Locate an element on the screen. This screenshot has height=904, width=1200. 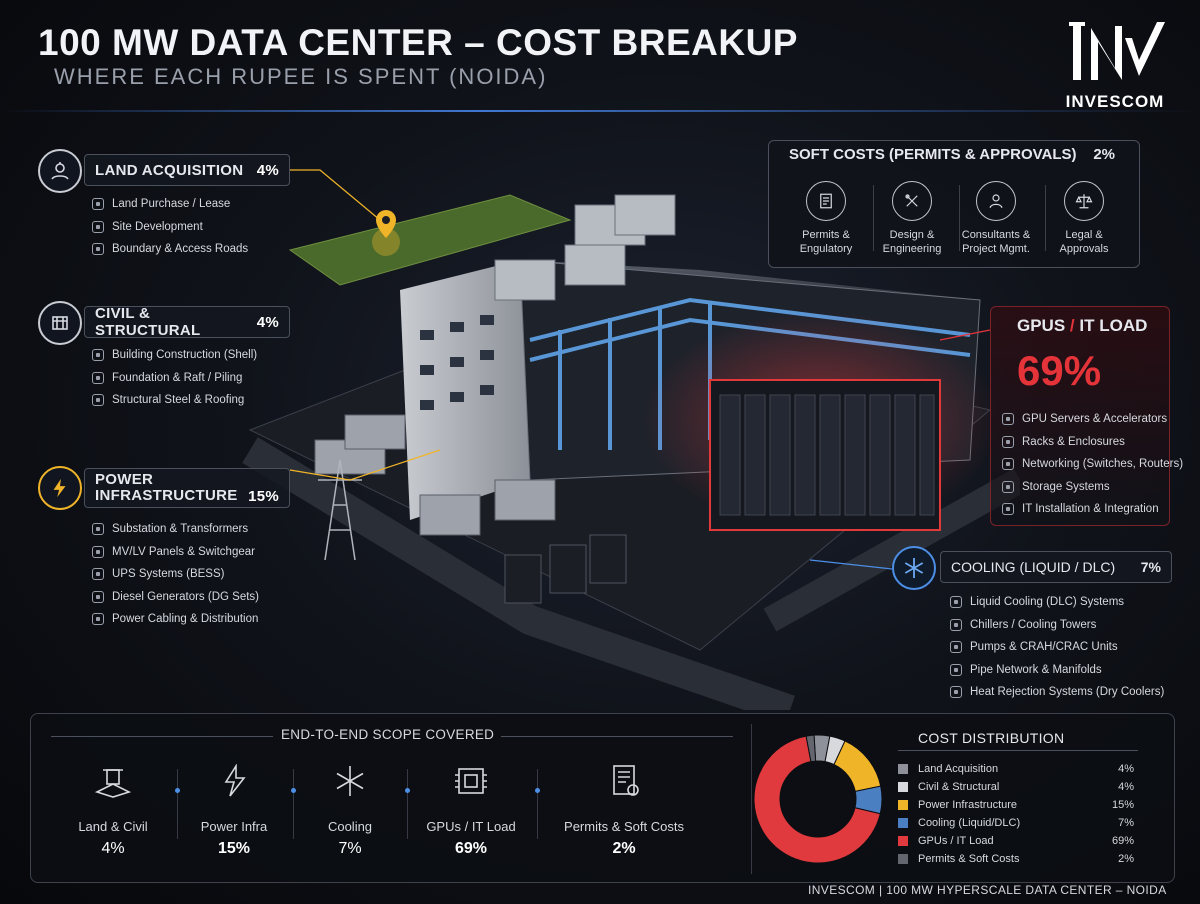
scope-item-land-civil: Land & Civil 4% is located at coordinates (113, 811).